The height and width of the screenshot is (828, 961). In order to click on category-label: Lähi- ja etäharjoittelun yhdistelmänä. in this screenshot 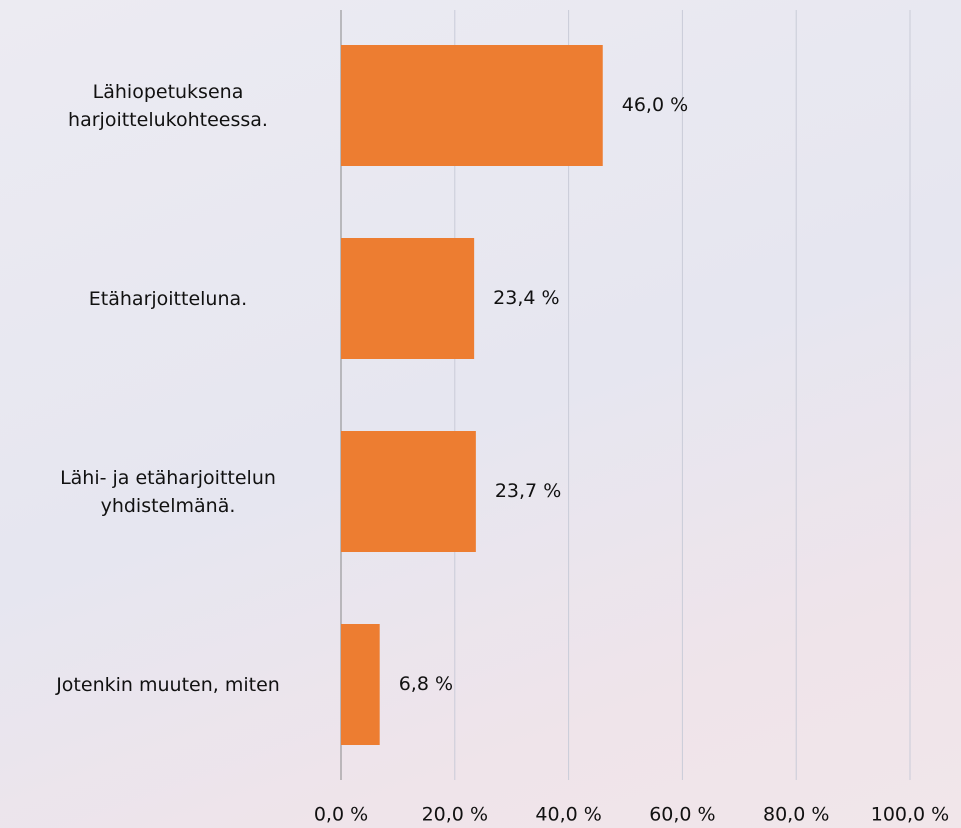, I will do `click(168, 491)`.